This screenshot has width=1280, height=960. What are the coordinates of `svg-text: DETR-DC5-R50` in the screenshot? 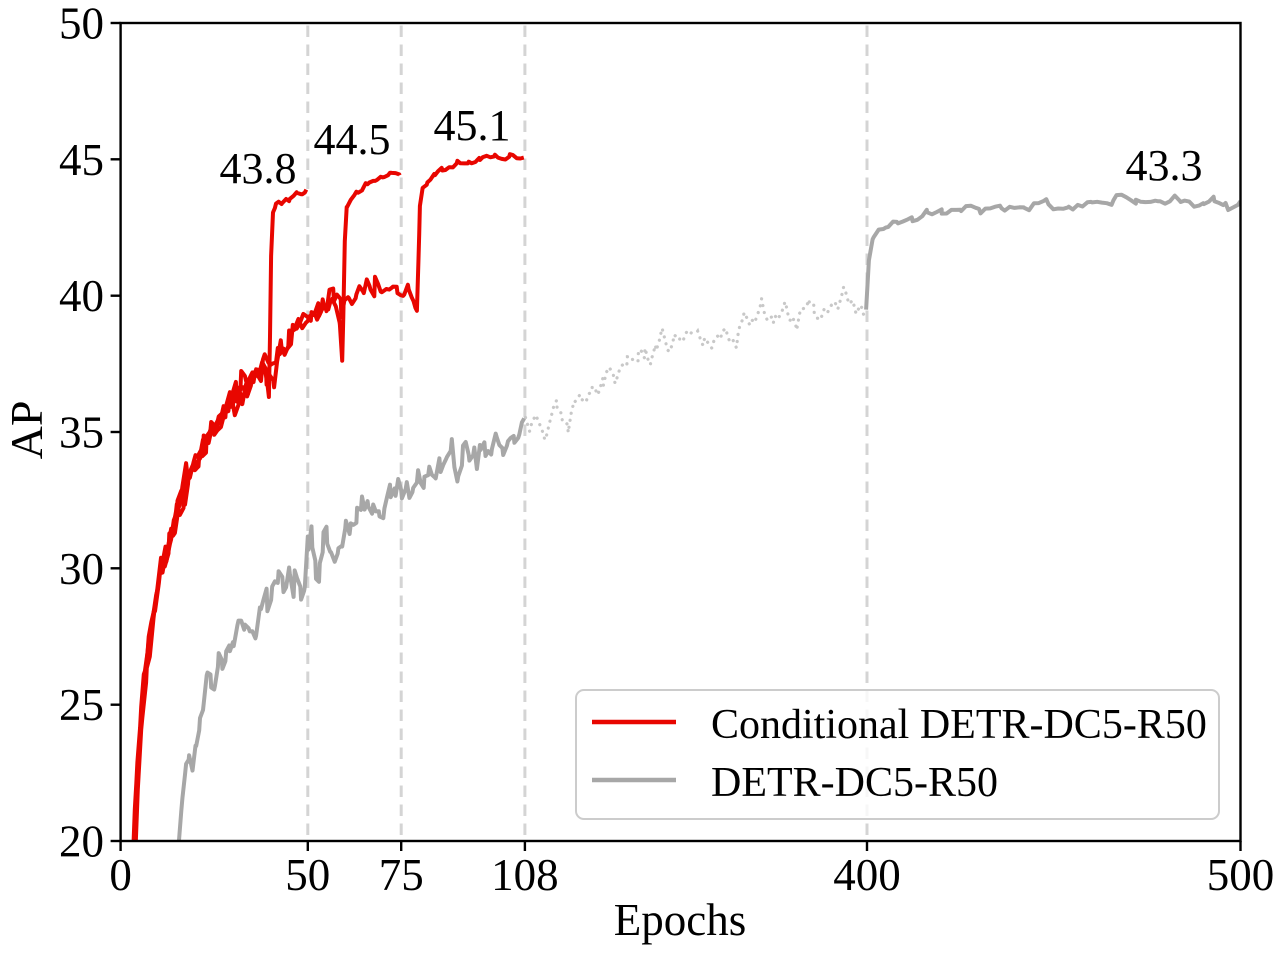 It's located at (854, 783).